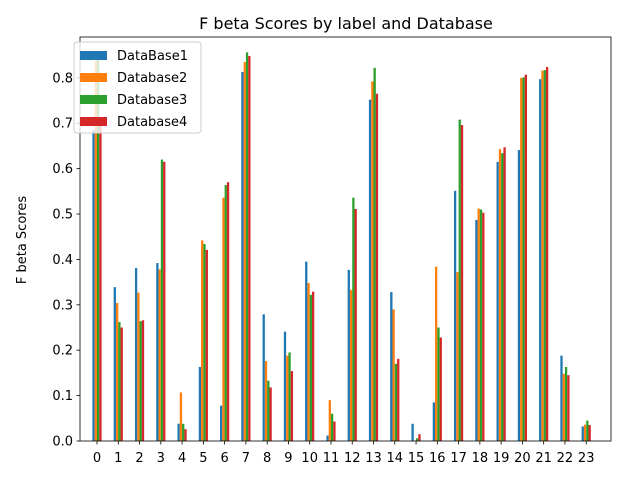 This screenshot has width=640, height=480. I want to click on x-tick-label: 15, so click(416, 458).